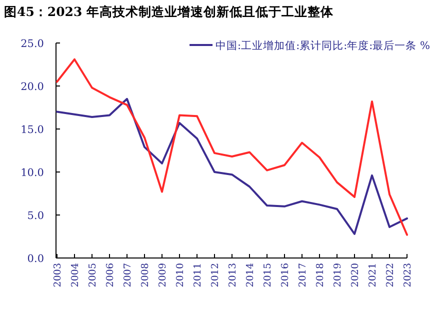 The image size is (438, 323). I want to click on x-tick-label: 2011, so click(198, 275).